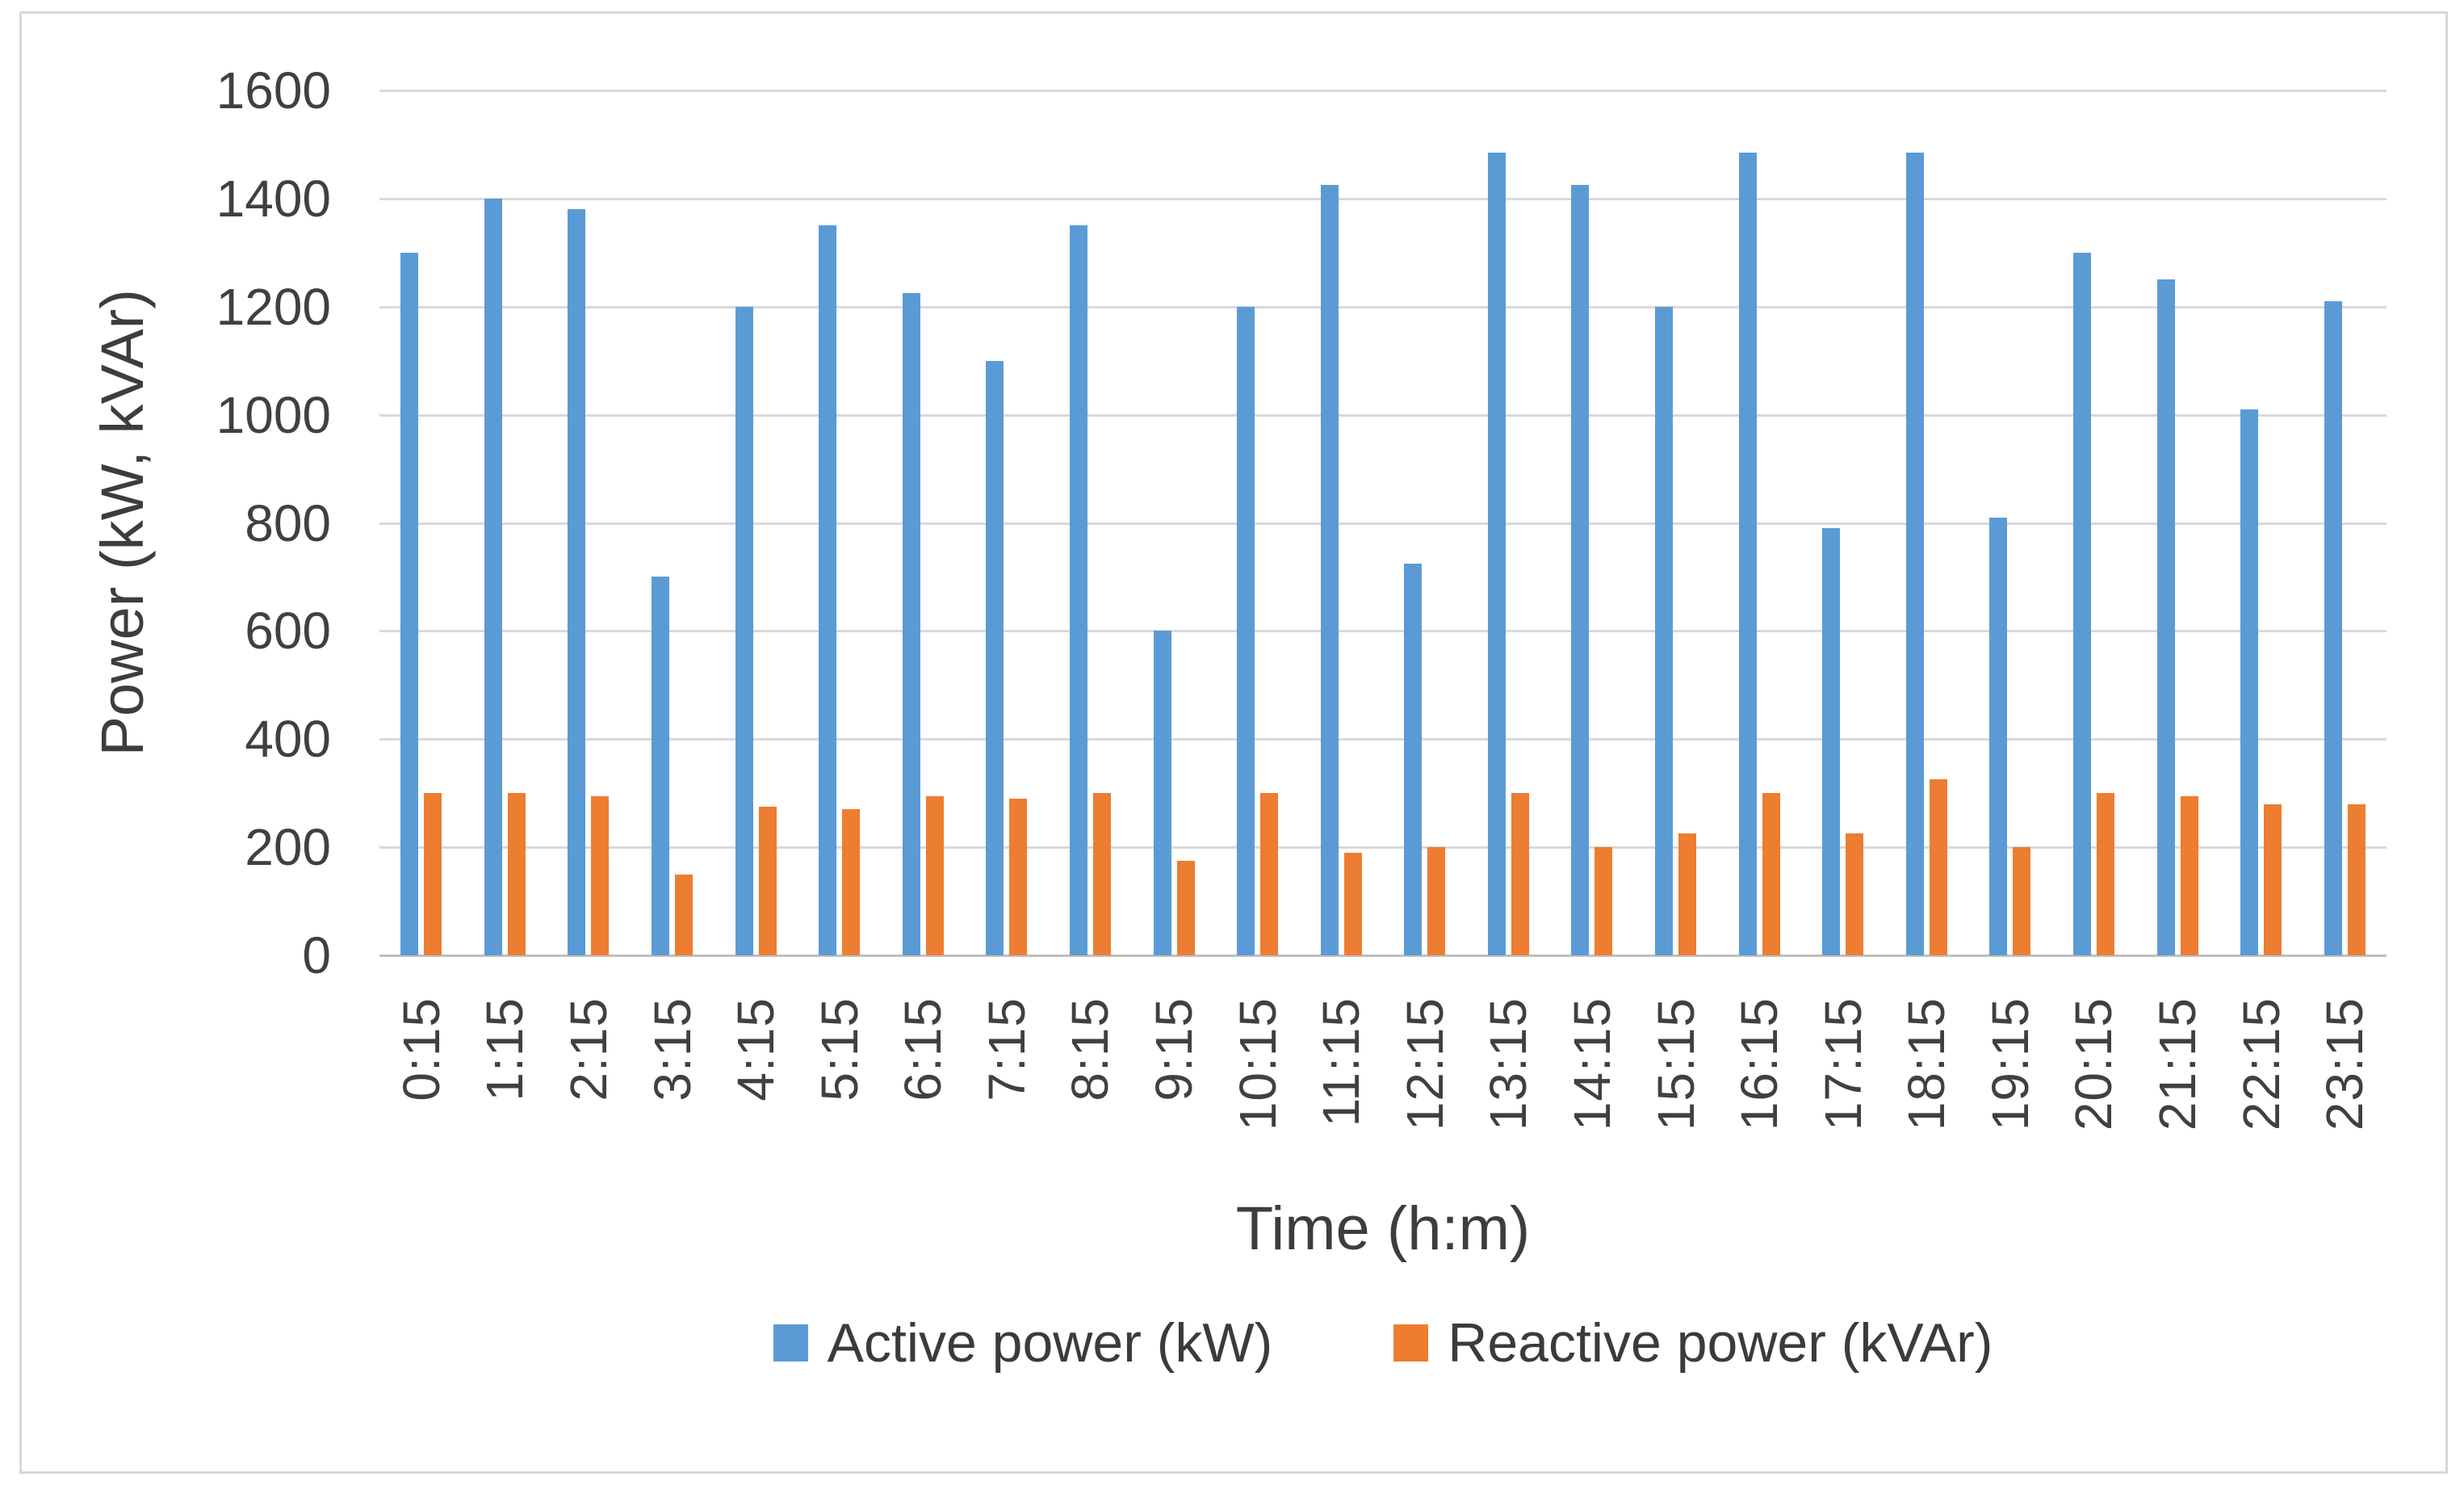  Describe the element at coordinates (288, 522) in the screenshot. I see `y-tick-label-800: 800` at that location.